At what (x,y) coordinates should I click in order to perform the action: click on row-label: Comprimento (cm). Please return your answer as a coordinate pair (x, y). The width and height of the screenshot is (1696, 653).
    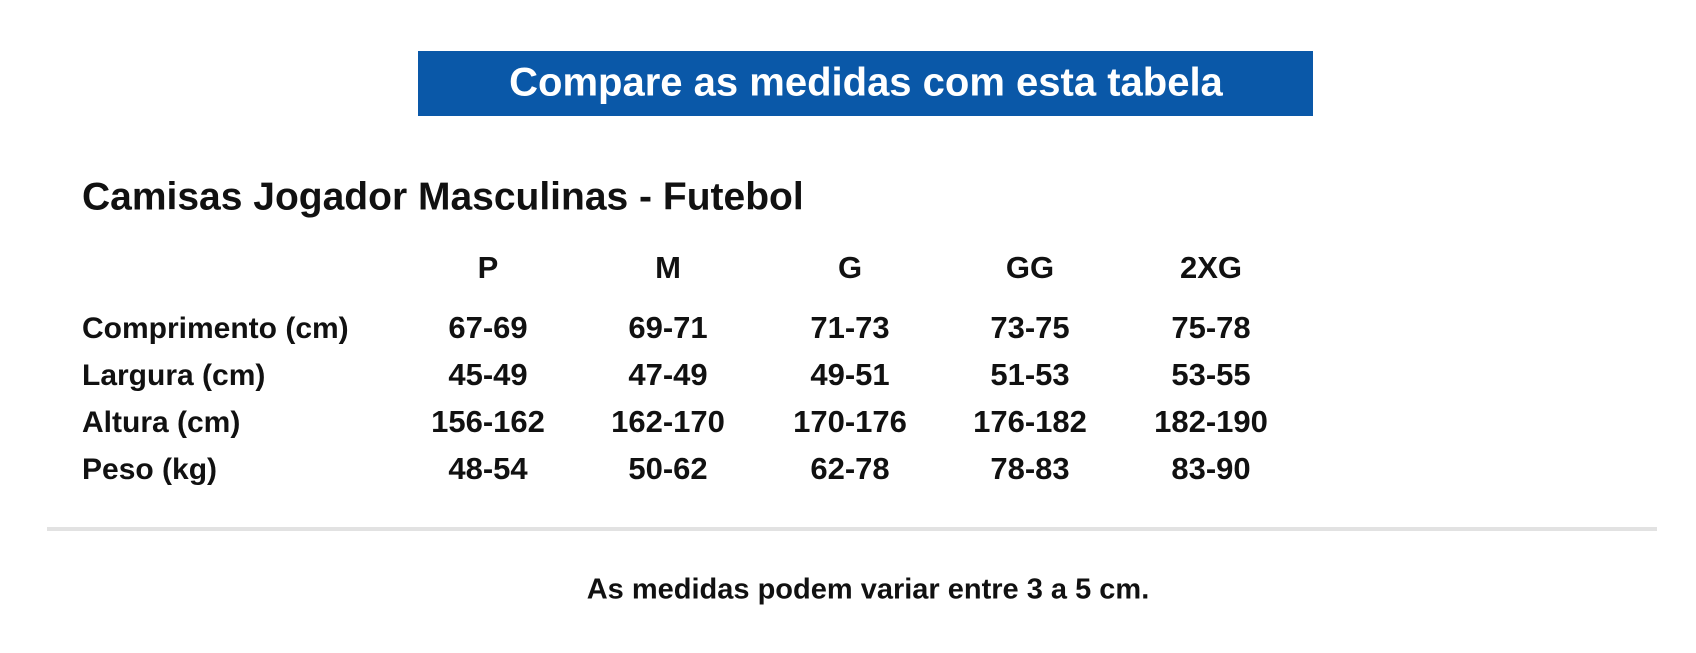
    Looking at the image, I should click on (215, 328).